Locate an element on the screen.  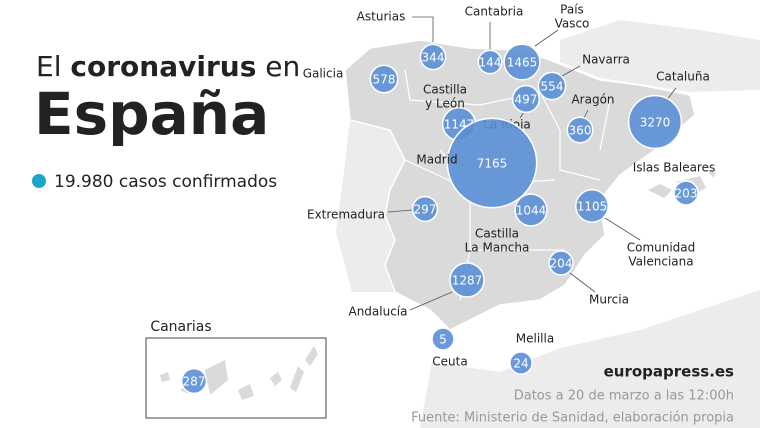
region-name: Melilla is located at coordinates (535, 339).